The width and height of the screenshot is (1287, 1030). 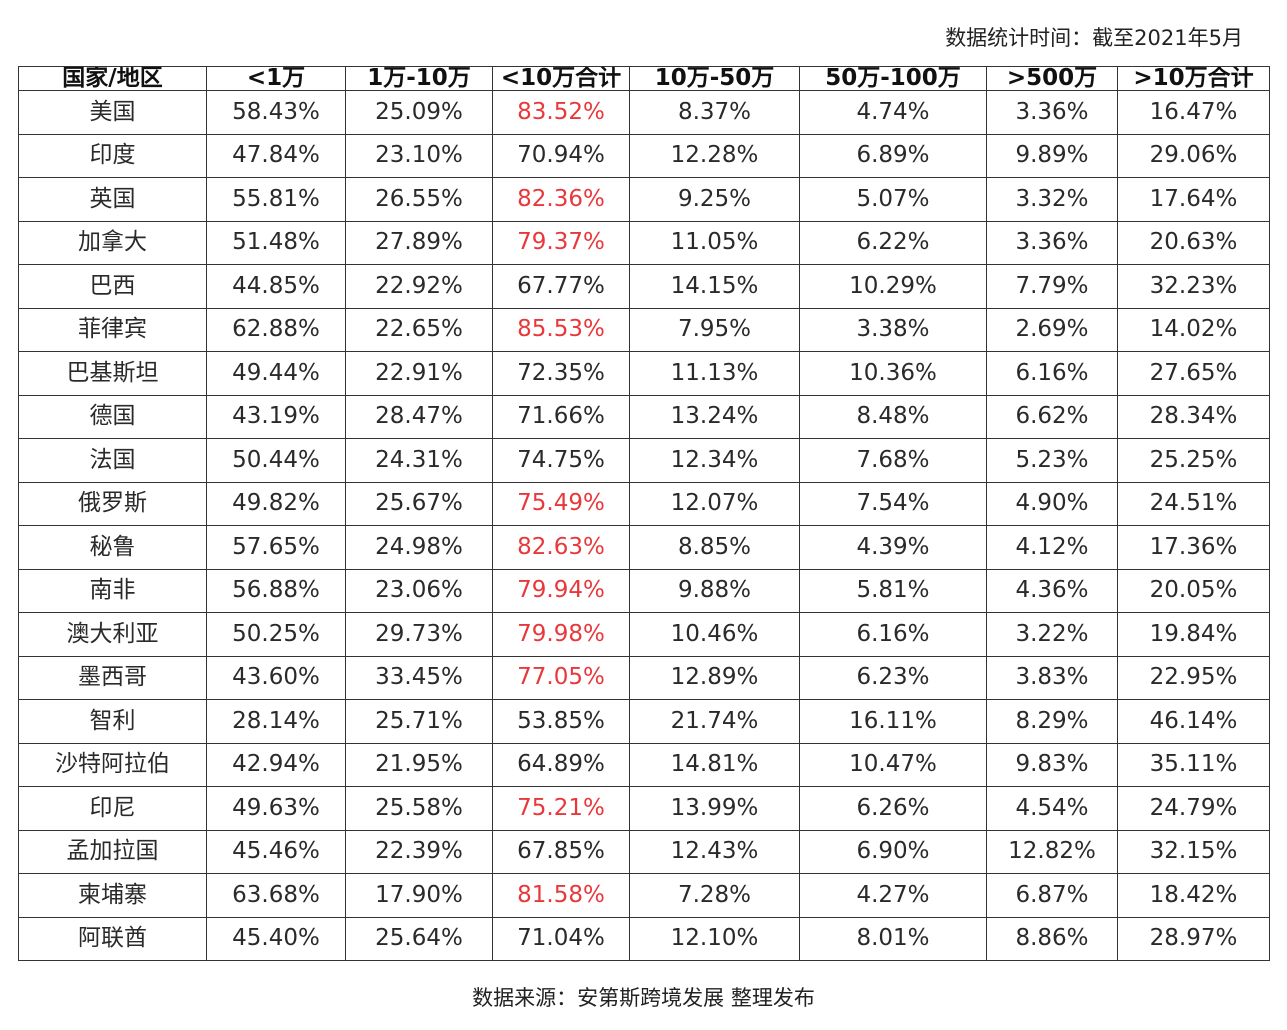 I want to click on value-cell: 6.23%, so click(x=893, y=677).